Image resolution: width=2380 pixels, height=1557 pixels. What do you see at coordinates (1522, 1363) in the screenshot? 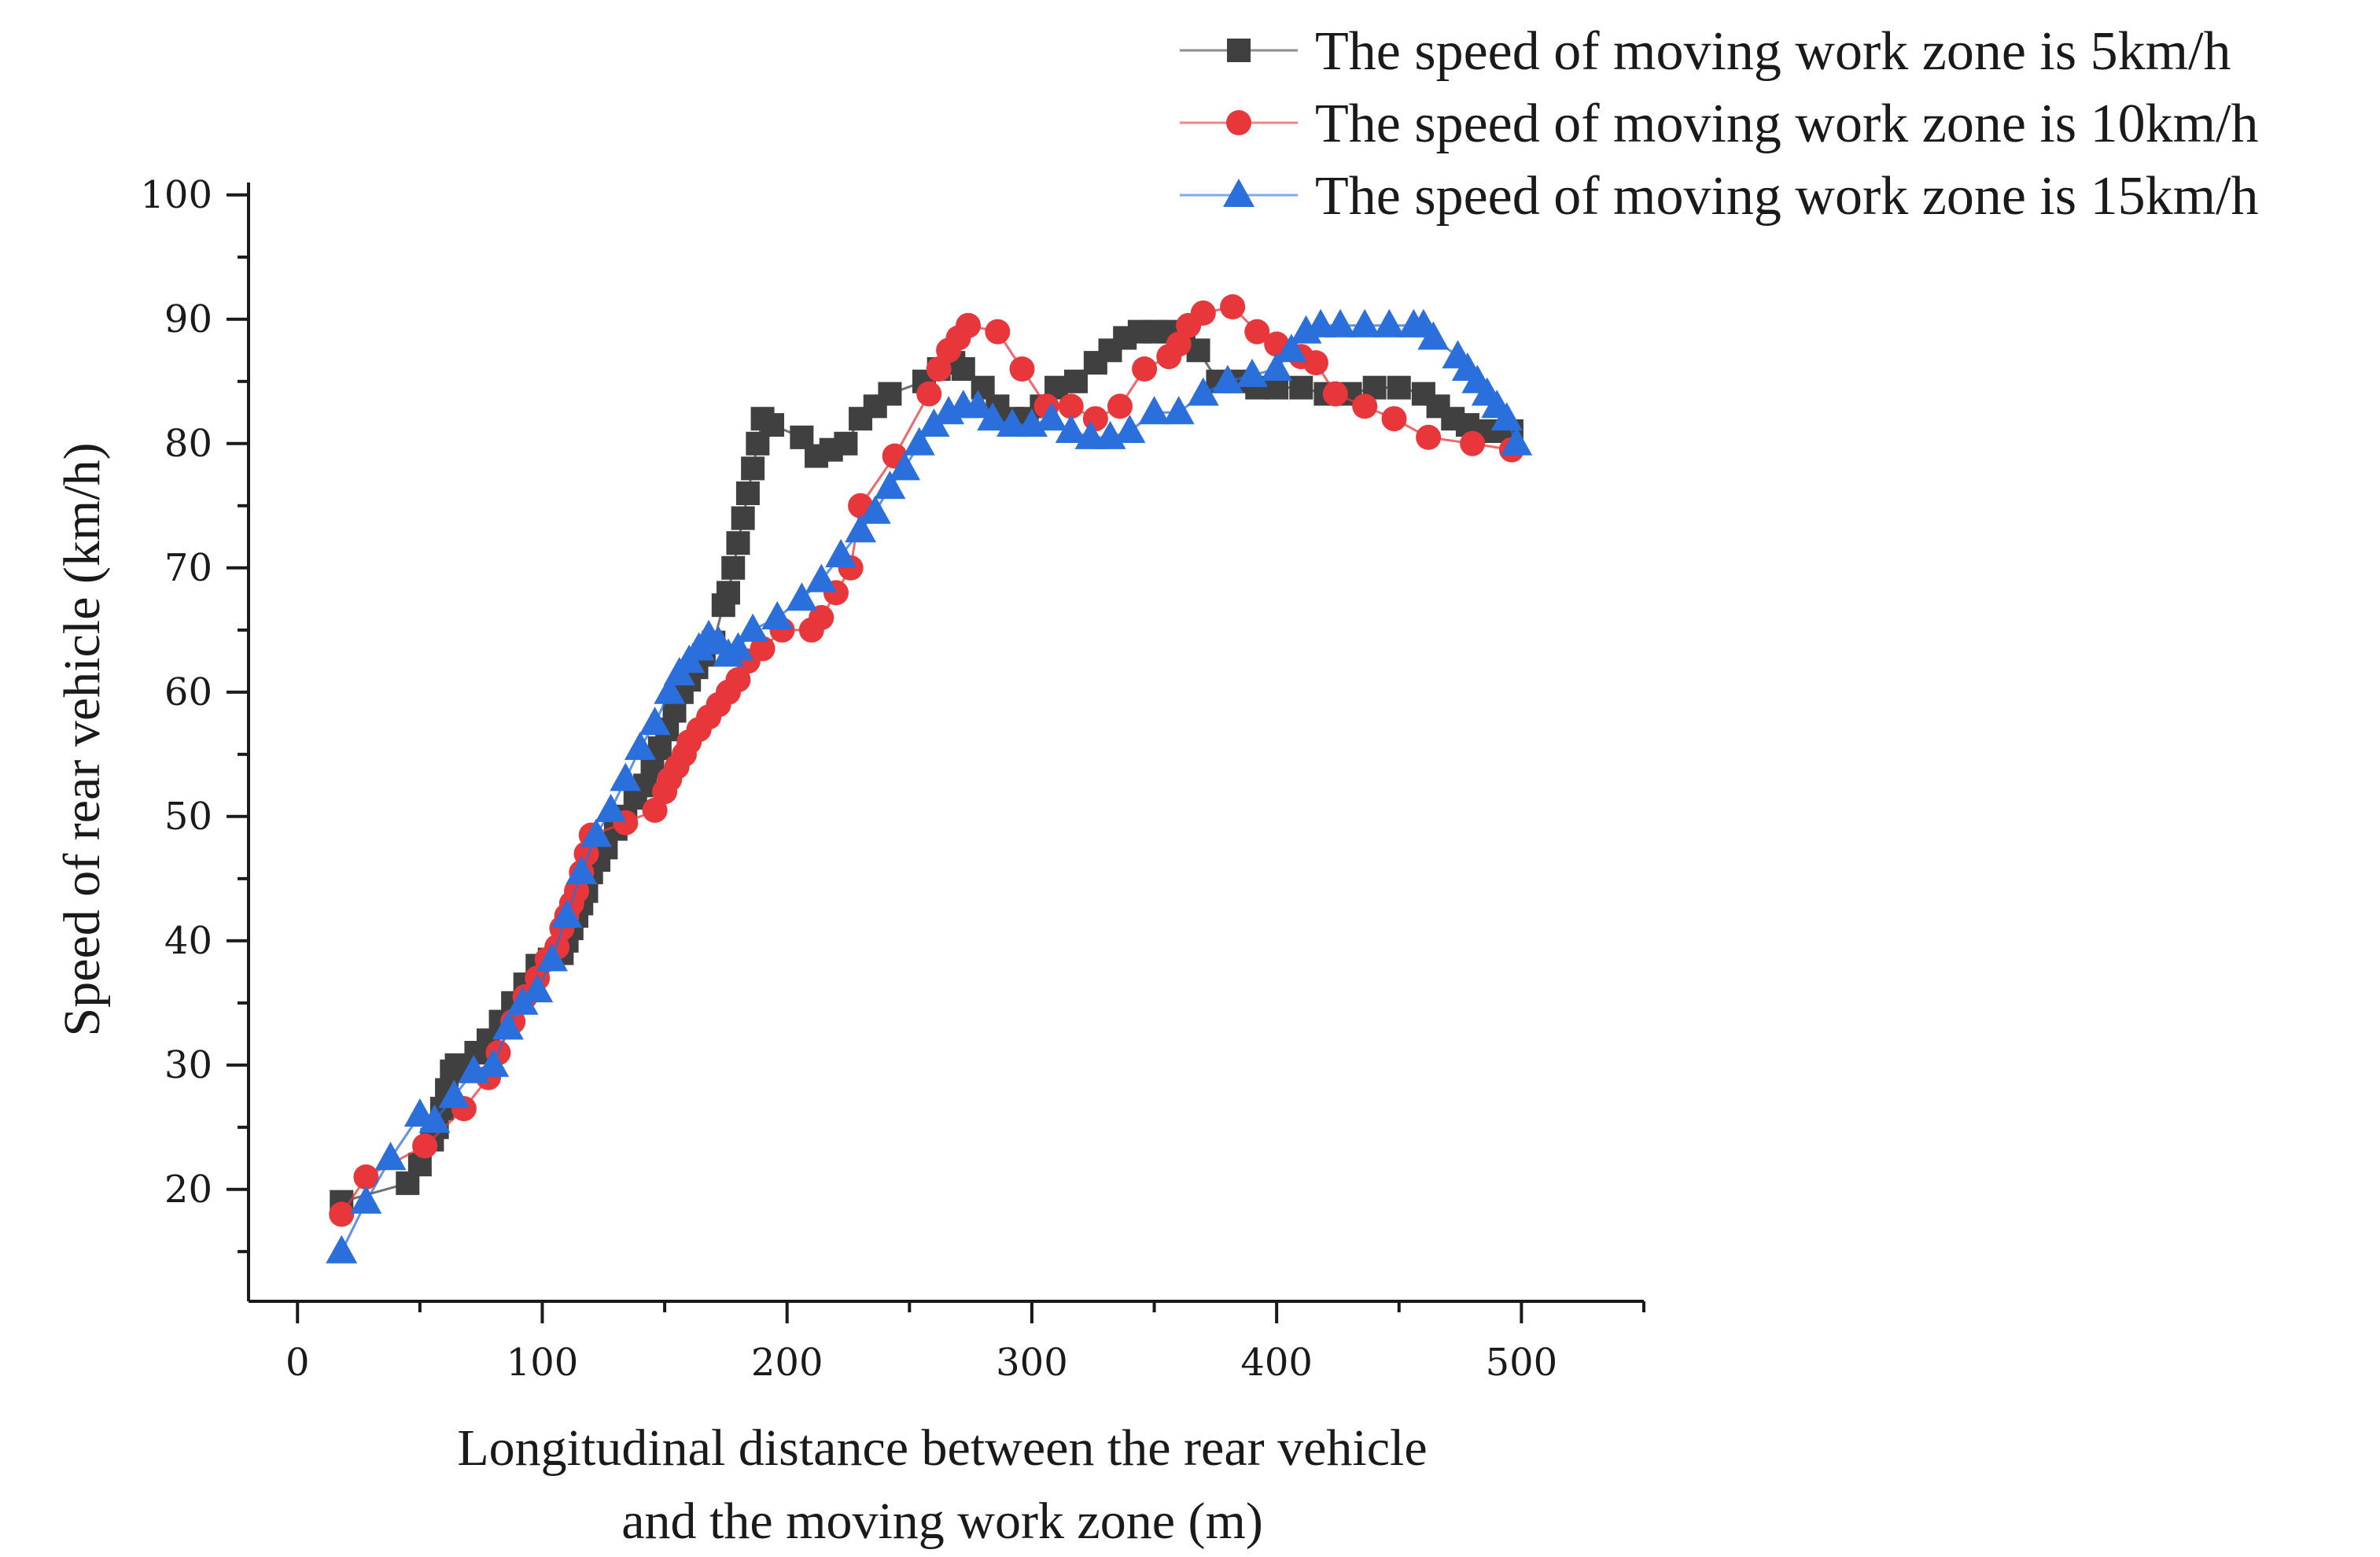
I see `x-tick-label: 500` at bounding box center [1522, 1363].